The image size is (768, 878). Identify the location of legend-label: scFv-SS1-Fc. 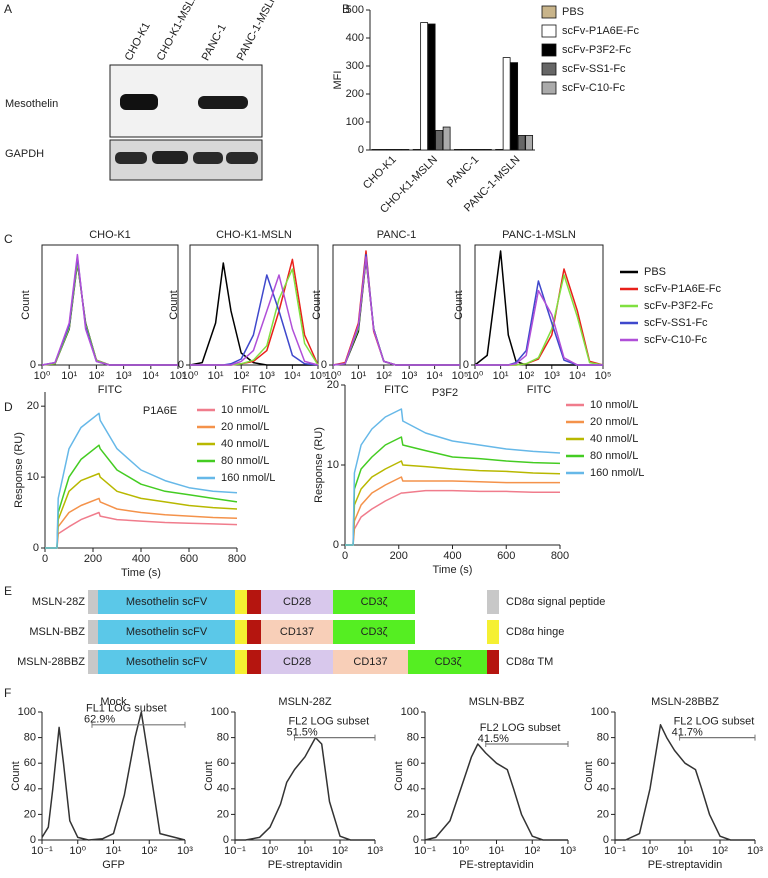
(676, 323).